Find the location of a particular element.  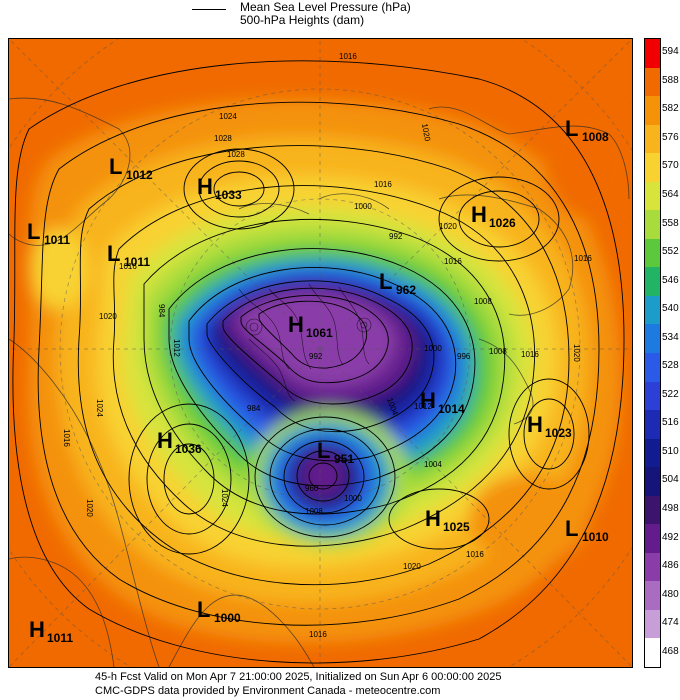

isobar-label: 960 is located at coordinates (312, 488).